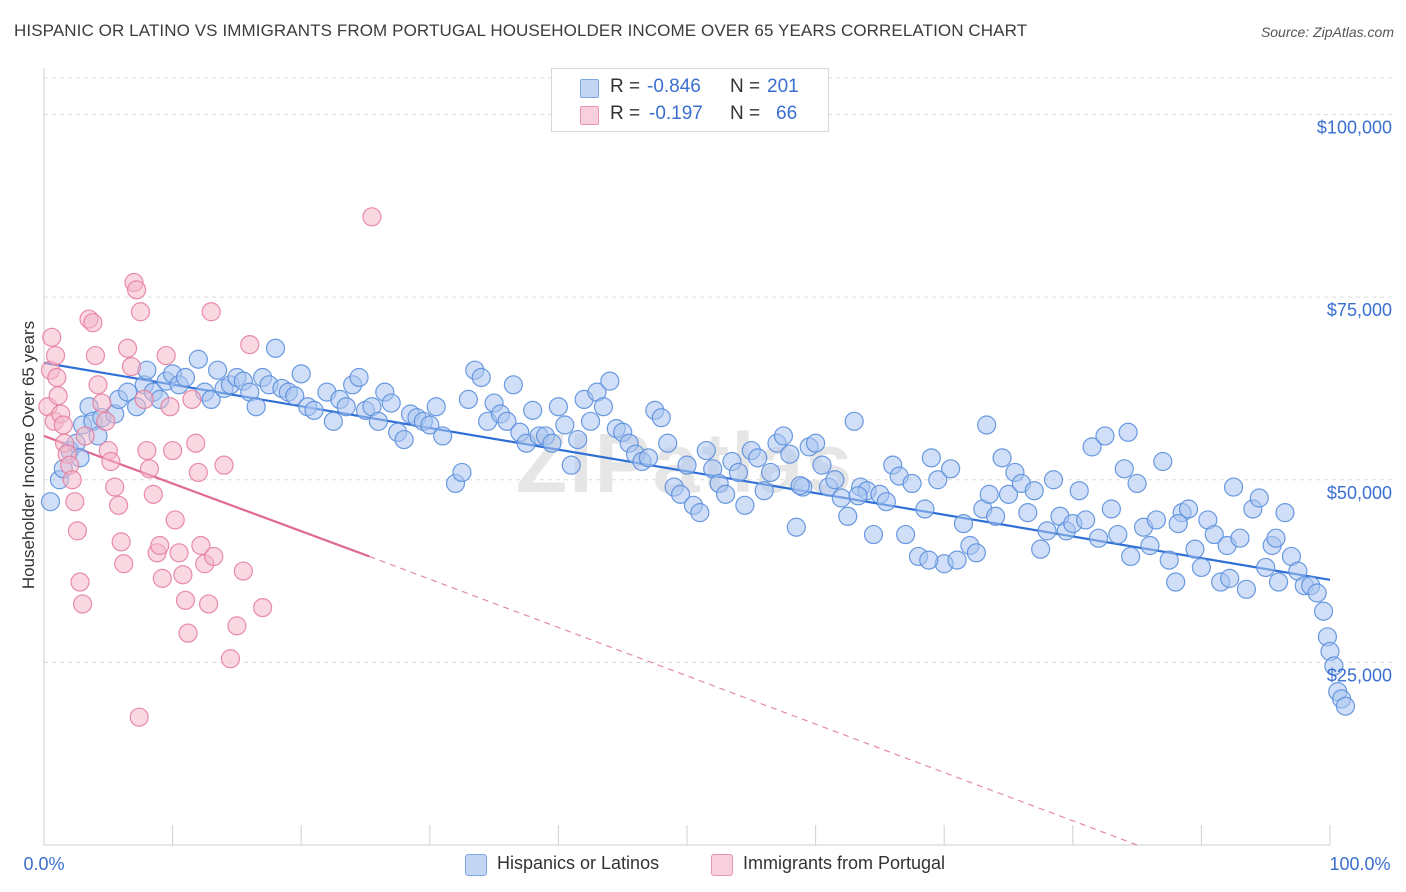 Image resolution: width=1406 pixels, height=892 pixels. I want to click on n-label: N =, so click(745, 113).